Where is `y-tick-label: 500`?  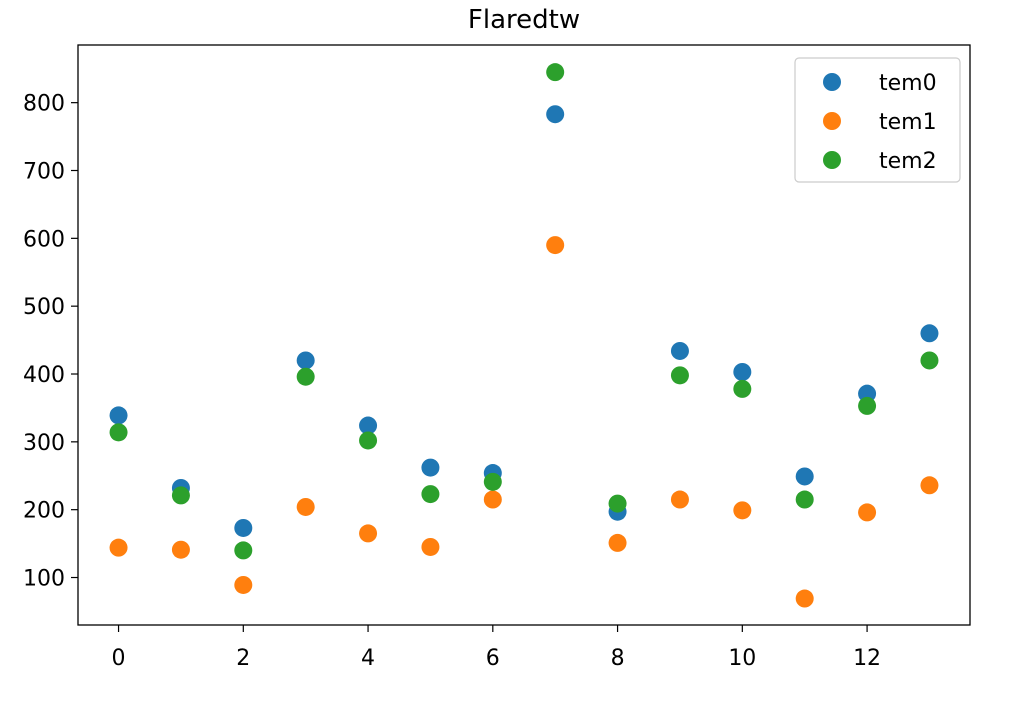 y-tick-label: 500 is located at coordinates (44, 307).